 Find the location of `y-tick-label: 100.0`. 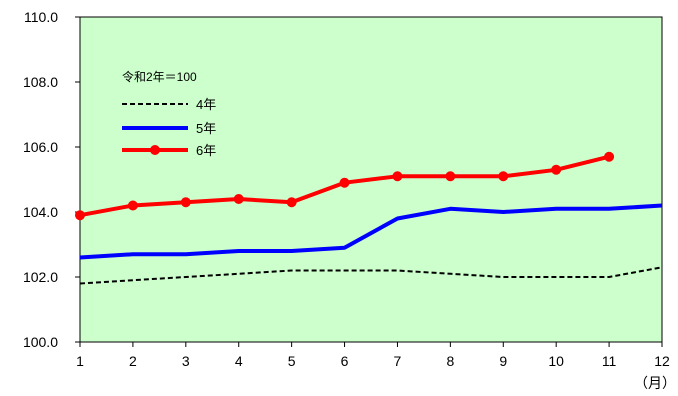

y-tick-label: 100.0 is located at coordinates (40, 342).